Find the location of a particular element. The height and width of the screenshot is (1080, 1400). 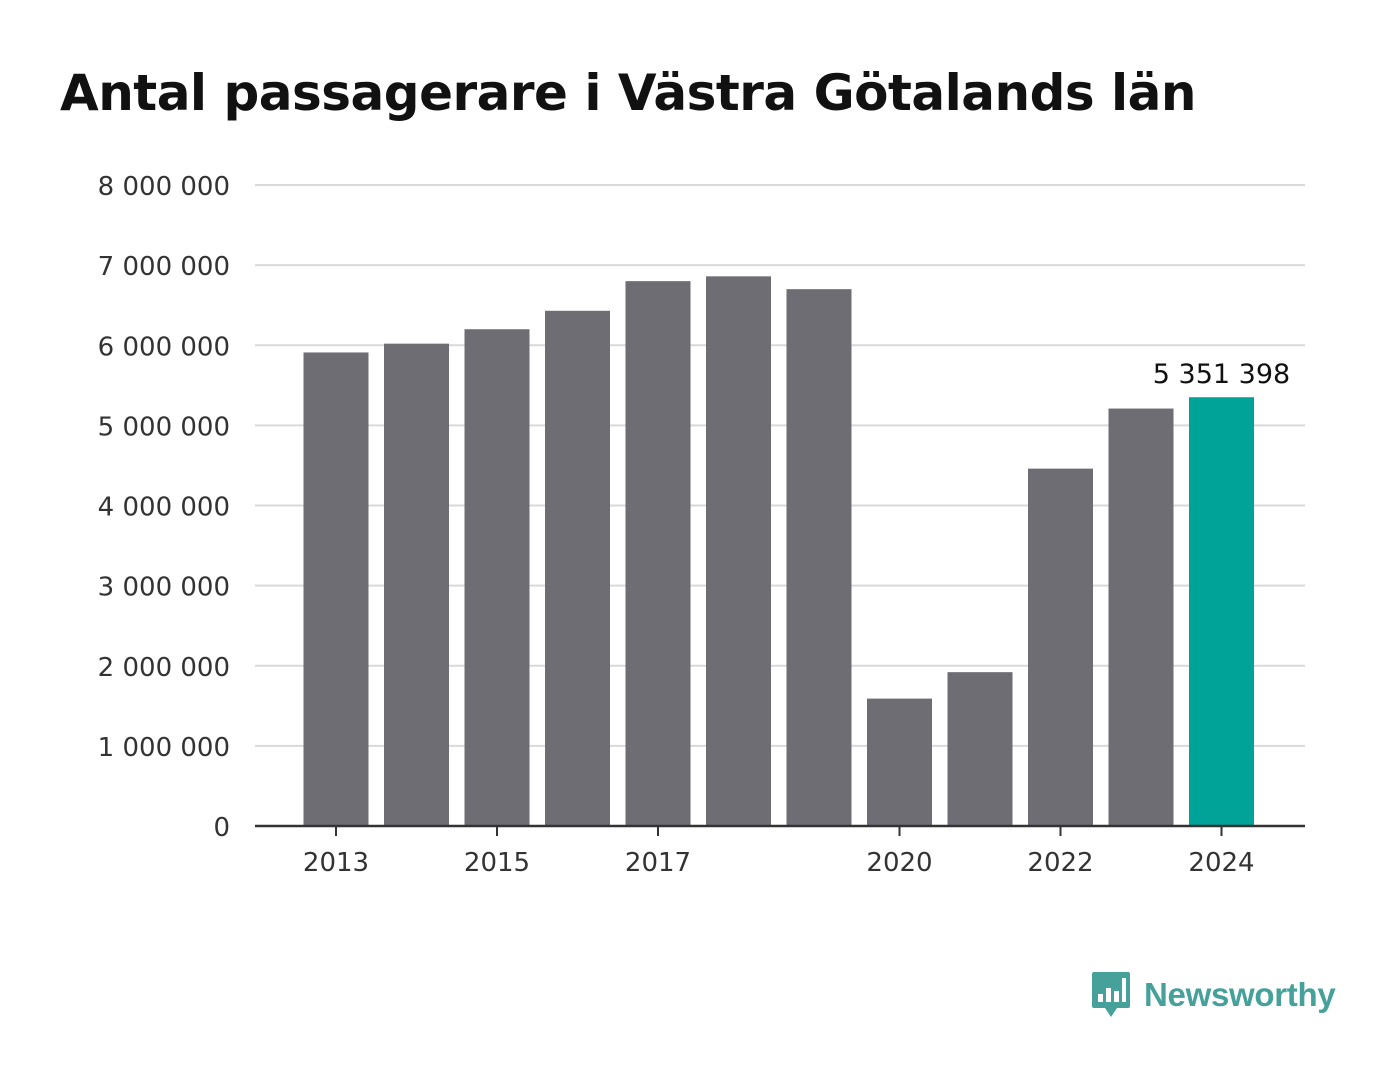

y-tick-label: 0 is located at coordinates (221, 828).